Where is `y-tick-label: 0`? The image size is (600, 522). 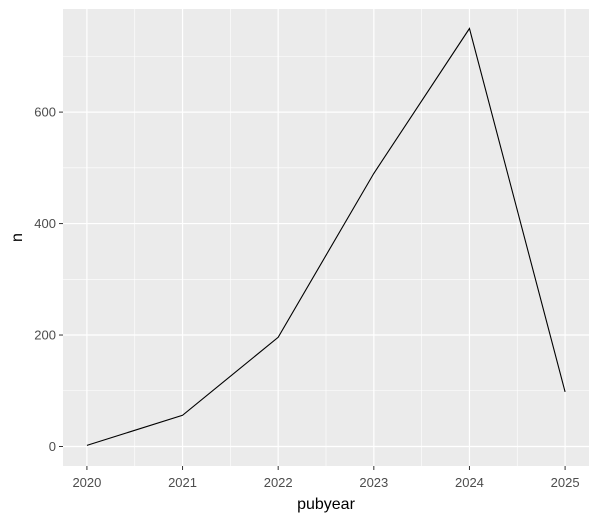 y-tick-label: 0 is located at coordinates (52, 446).